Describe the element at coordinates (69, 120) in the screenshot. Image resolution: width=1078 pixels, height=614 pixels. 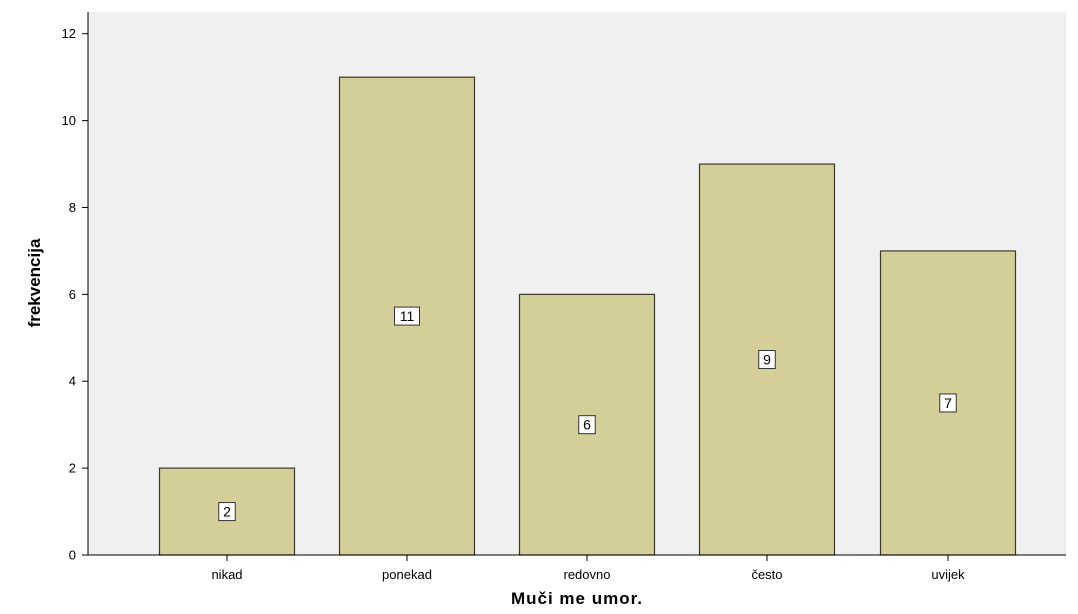
I see `y-tick-label: 10` at that location.